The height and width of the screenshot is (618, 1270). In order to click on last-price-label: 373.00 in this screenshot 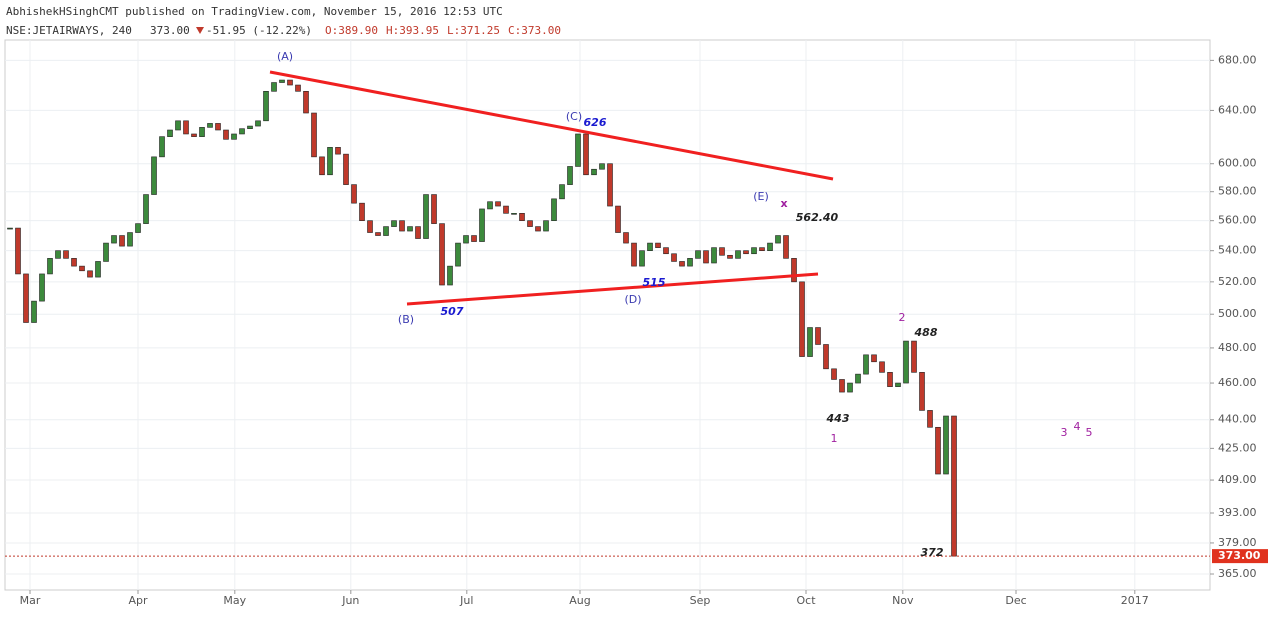, I will do `click(1239, 555)`.